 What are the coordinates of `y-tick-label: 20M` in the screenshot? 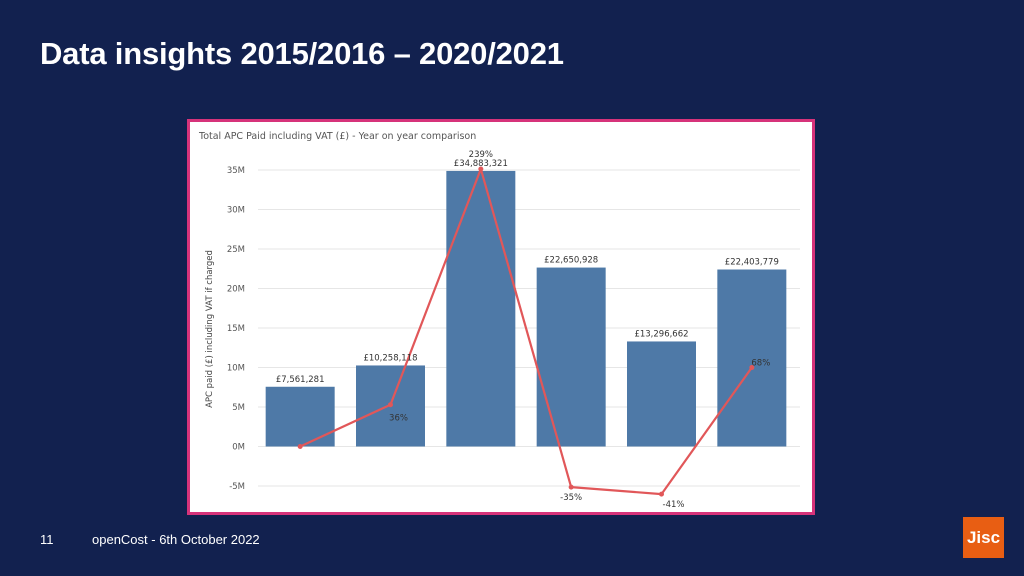 It's located at (236, 290).